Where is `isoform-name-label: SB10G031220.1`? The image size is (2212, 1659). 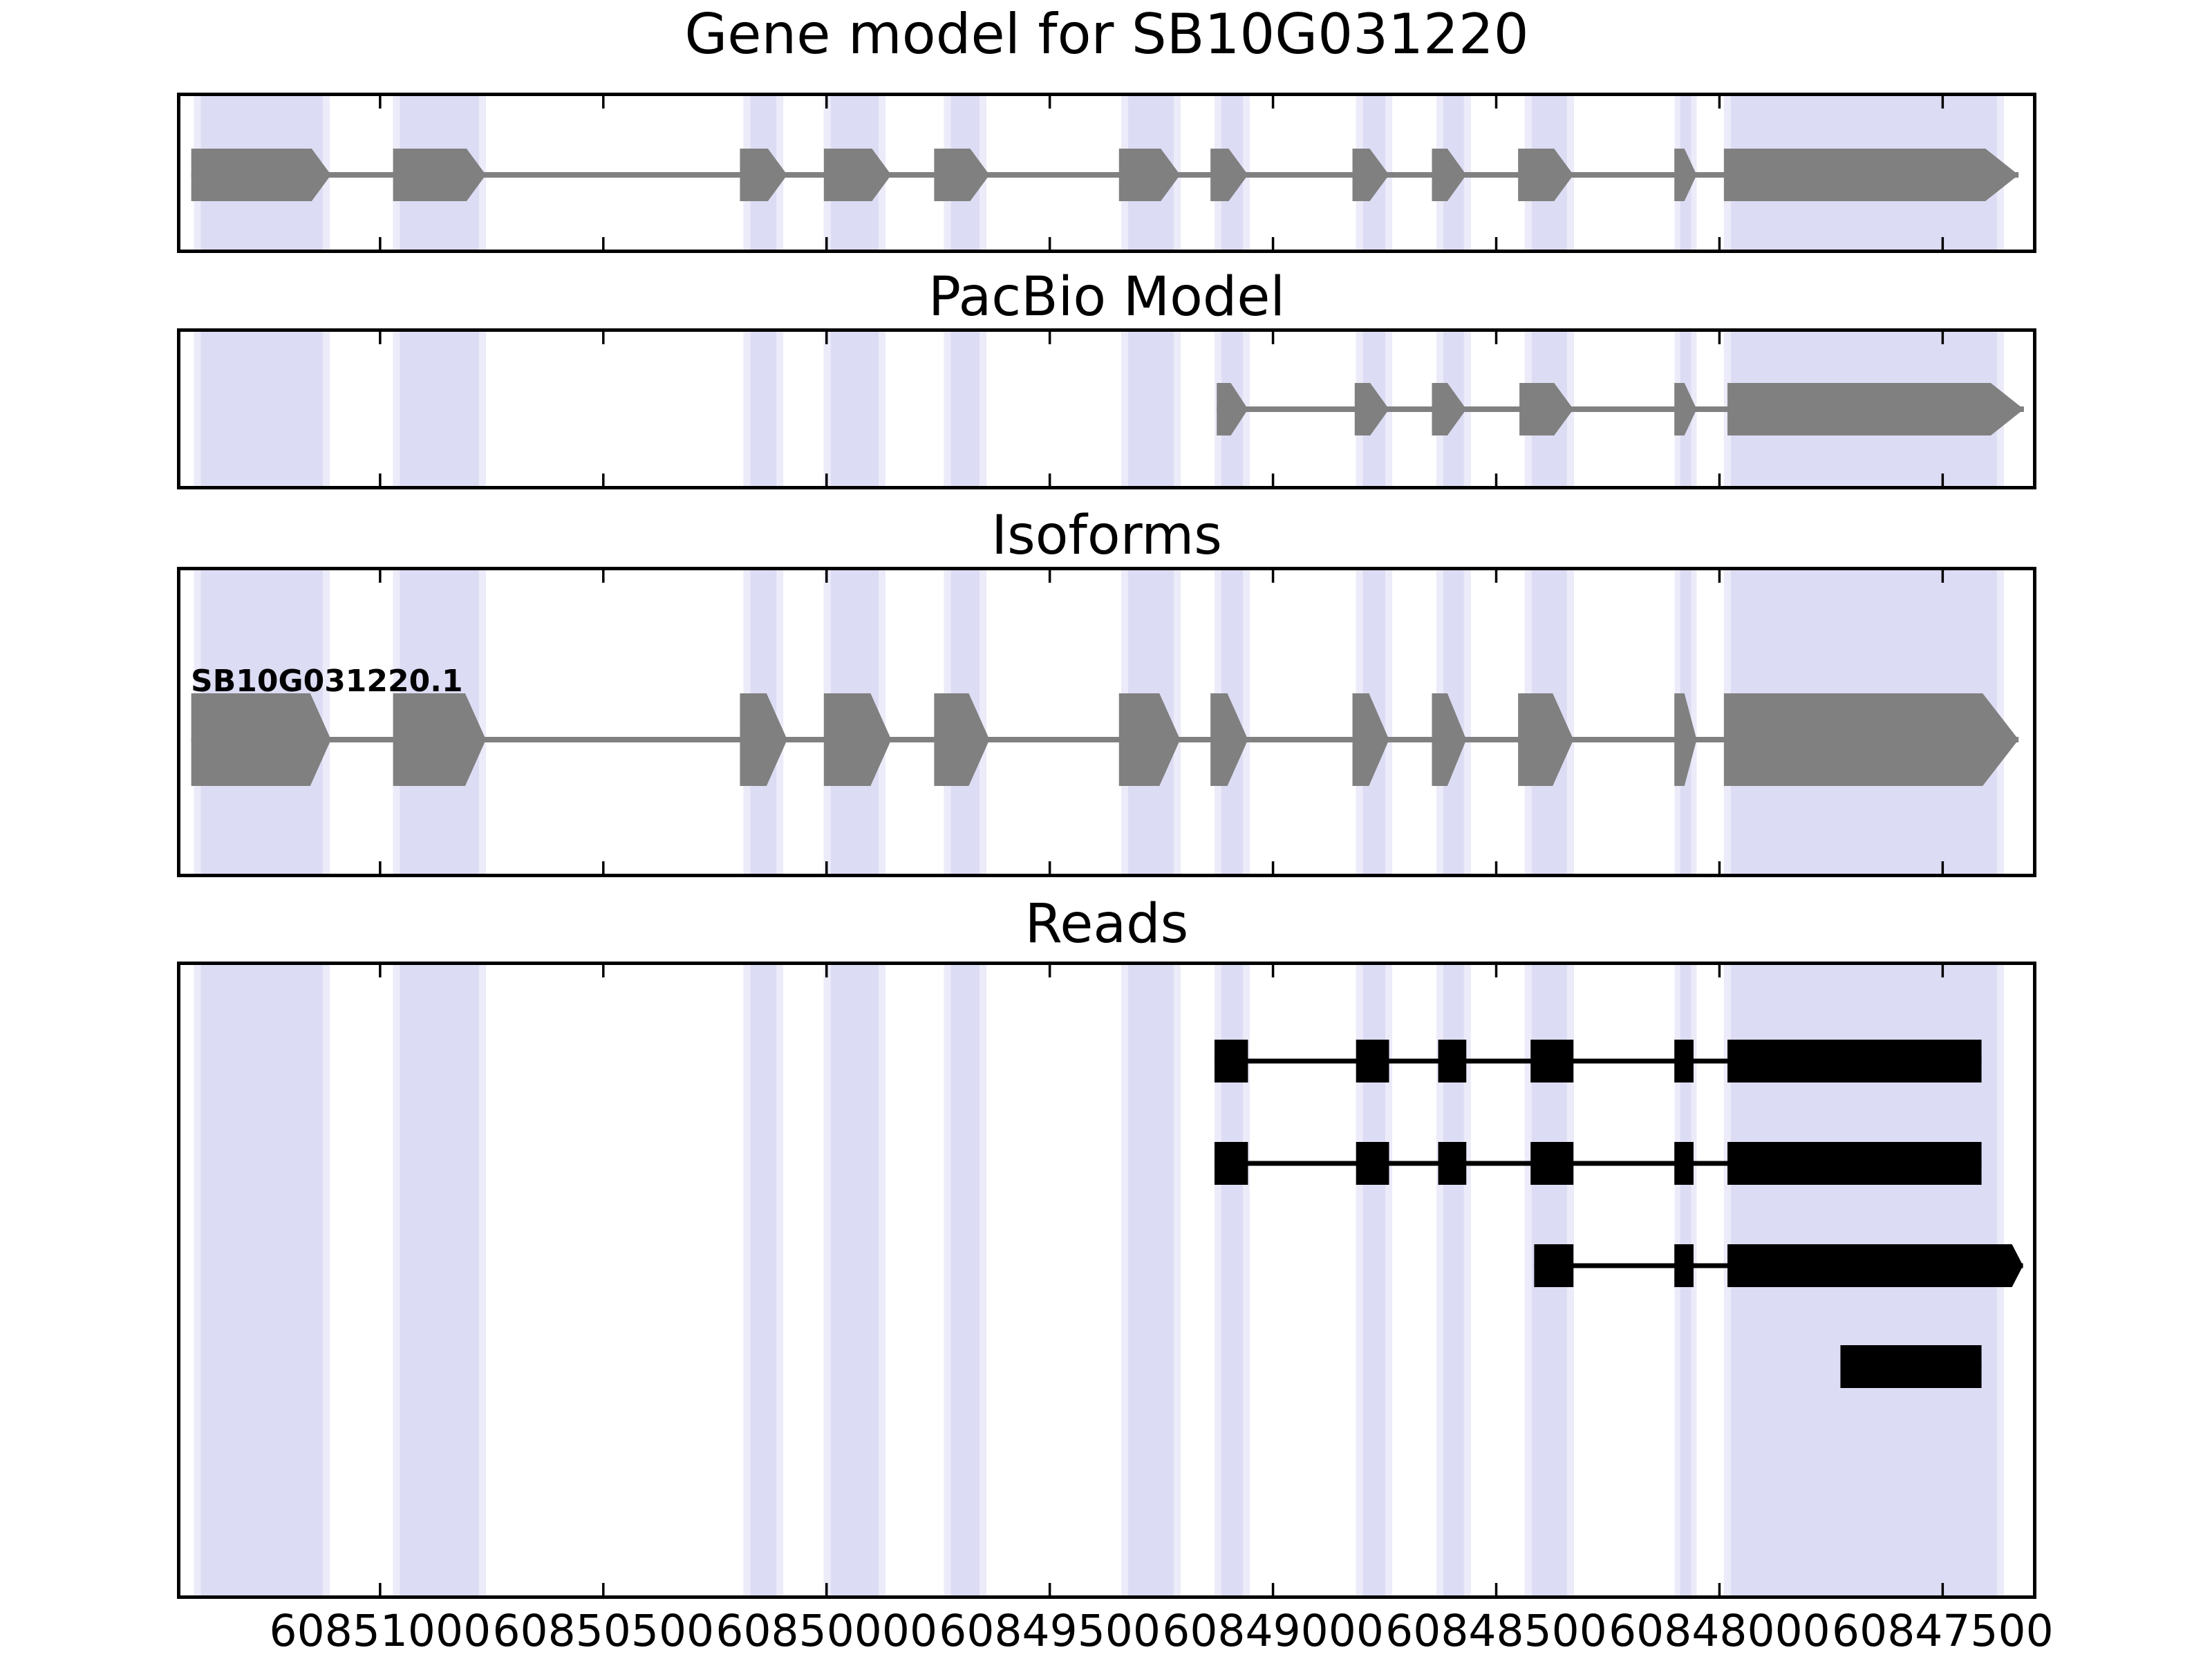 isoform-name-label: SB10G031220.1 is located at coordinates (327, 681).